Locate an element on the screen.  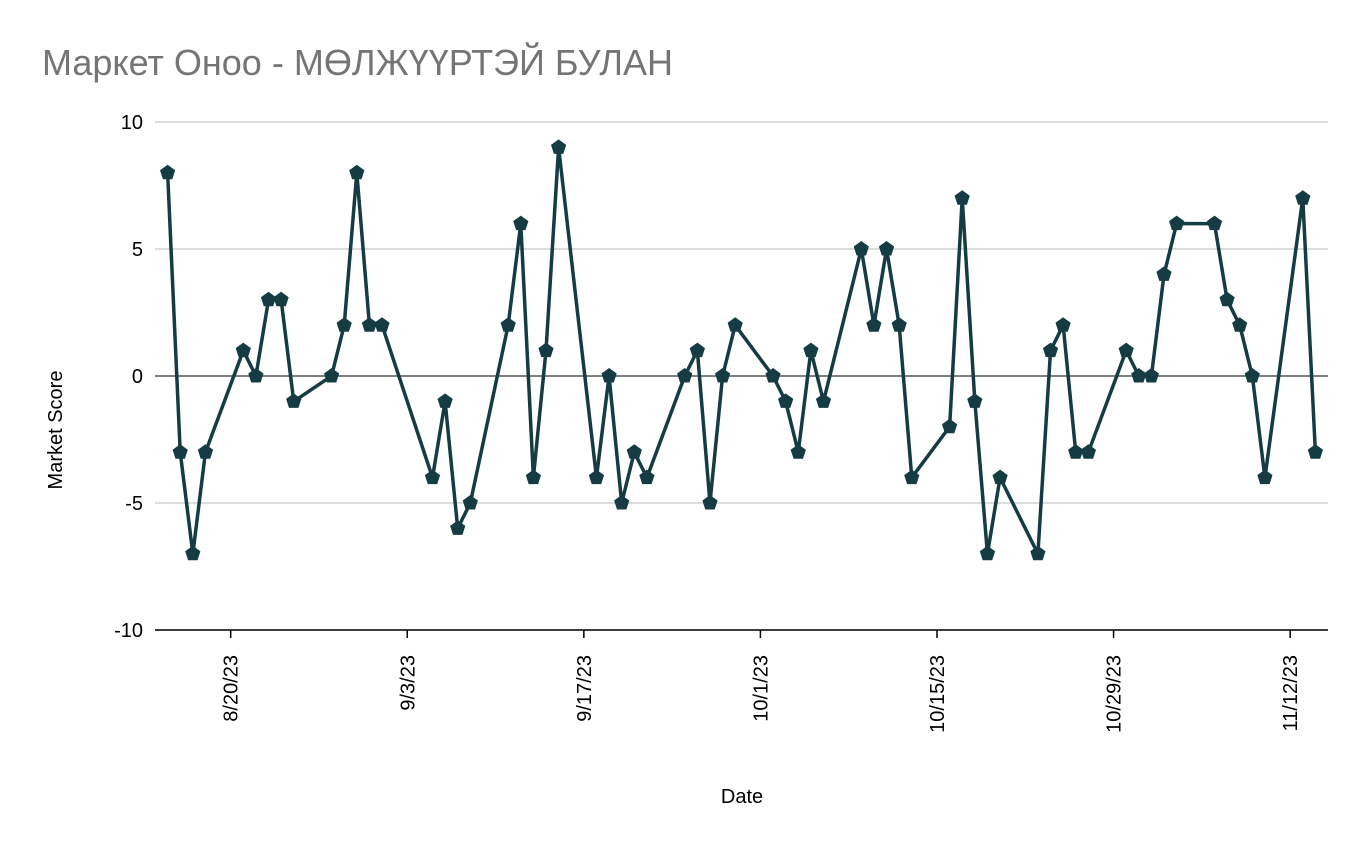
y-tick-label: -5 is located at coordinates (134, 504).